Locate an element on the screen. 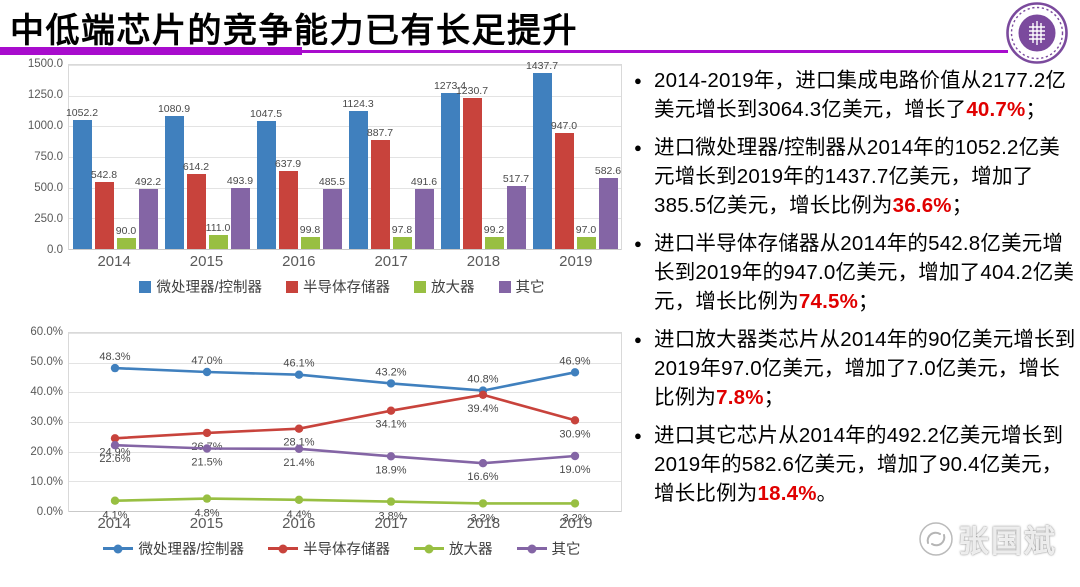 The height and width of the screenshot is (587, 1080). bar: 97.8 is located at coordinates (402, 236).